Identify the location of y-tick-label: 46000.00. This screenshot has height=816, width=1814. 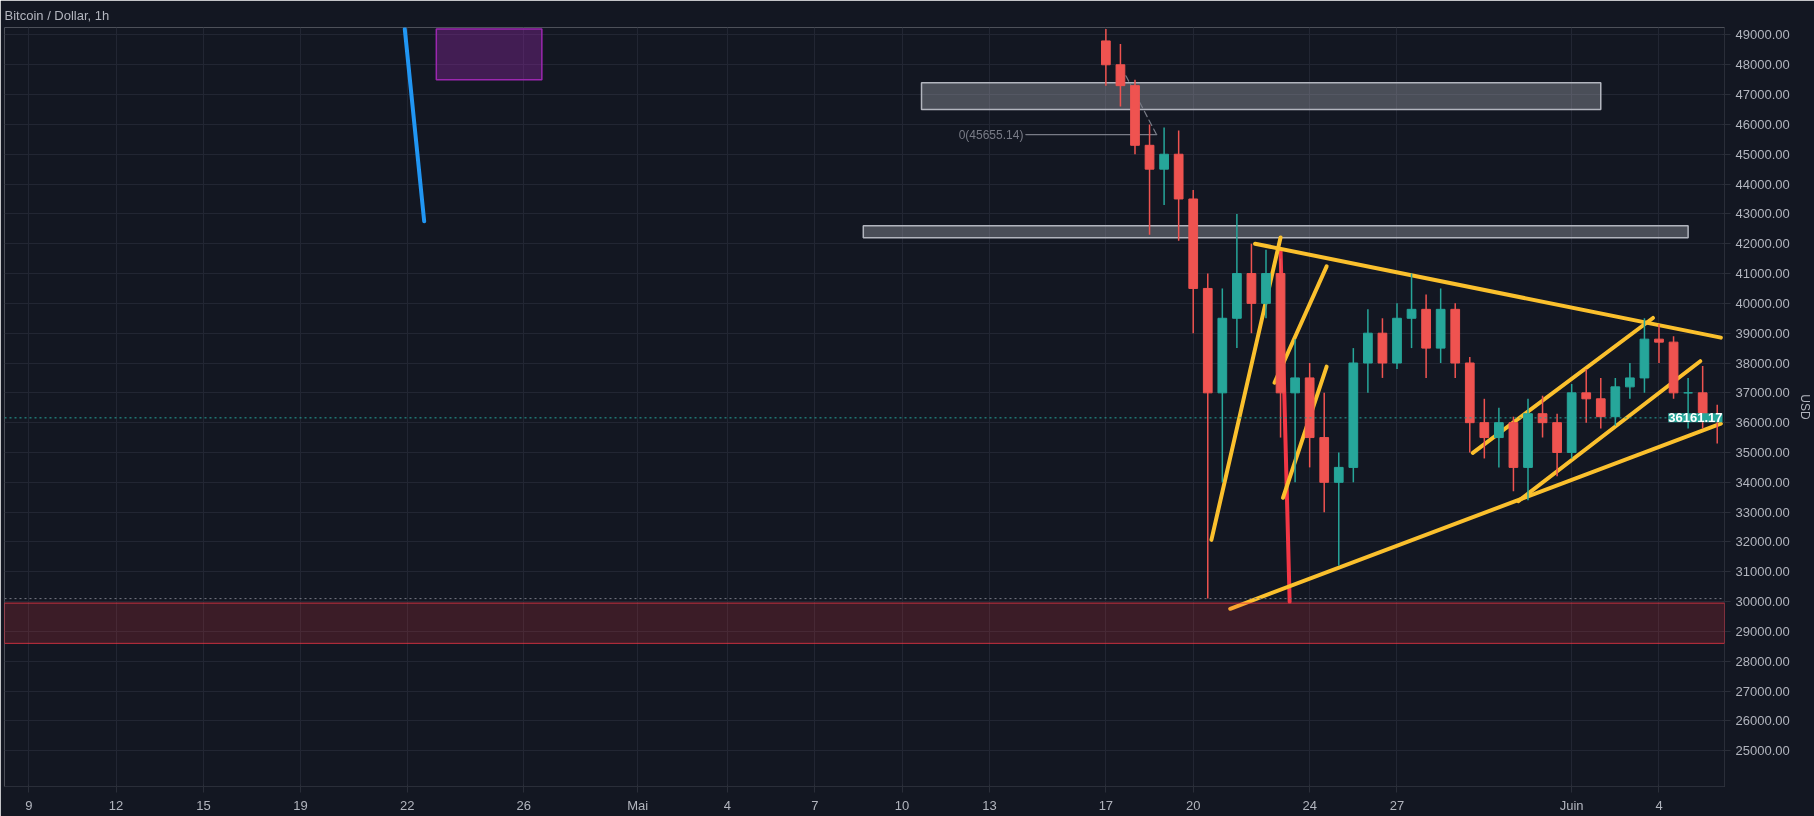
(1762, 124).